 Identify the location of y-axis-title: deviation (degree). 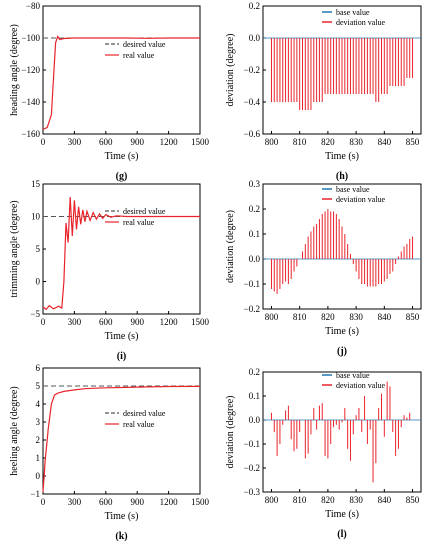
(230, 69).